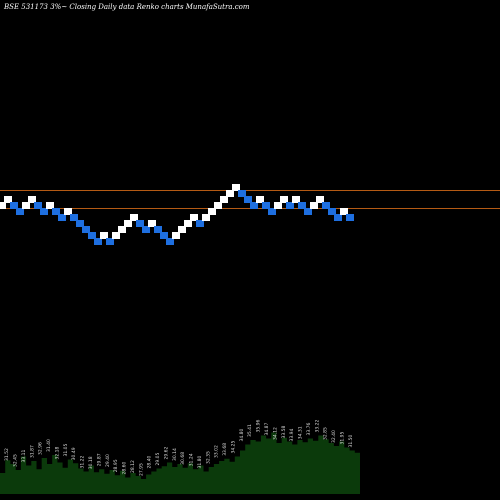 The image size is (500, 500). What do you see at coordinates (66, 449) in the screenshot?
I see `volume-label: 31.05` at bounding box center [66, 449].